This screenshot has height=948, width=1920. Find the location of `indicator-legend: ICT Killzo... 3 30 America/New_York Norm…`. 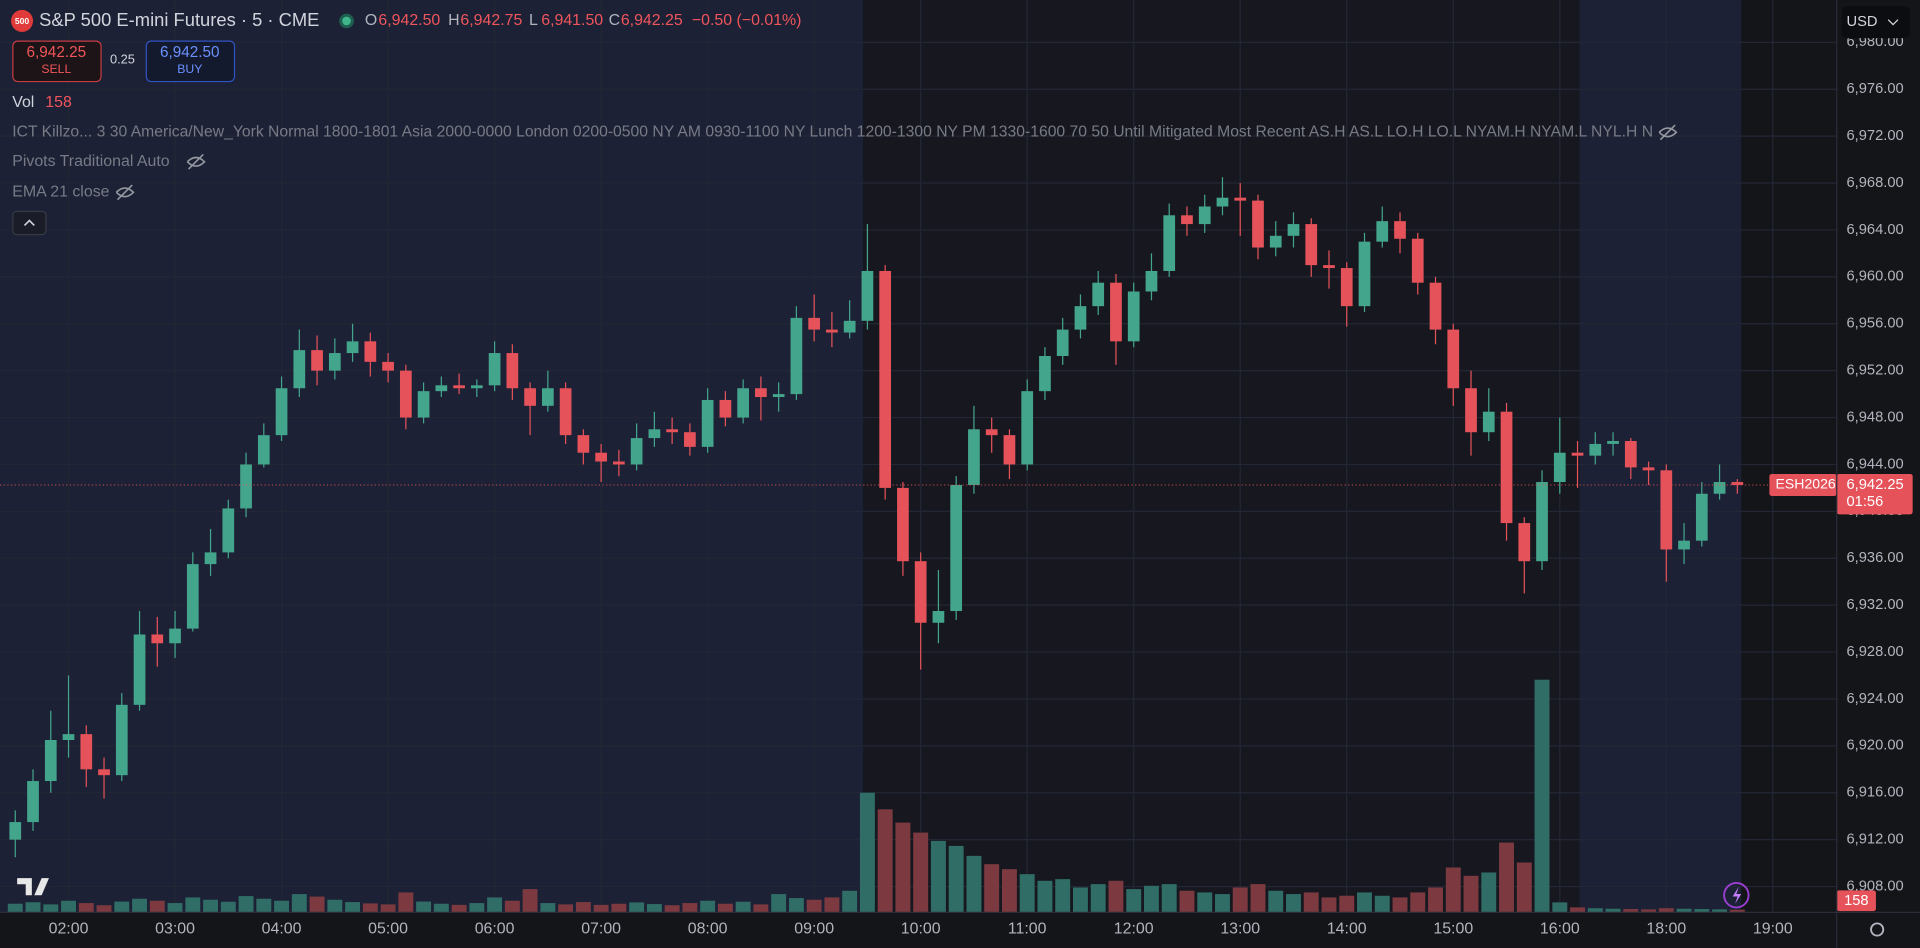

indicator-legend: ICT Killzo... 3 30 America/New_York Norm… is located at coordinates (832, 132).